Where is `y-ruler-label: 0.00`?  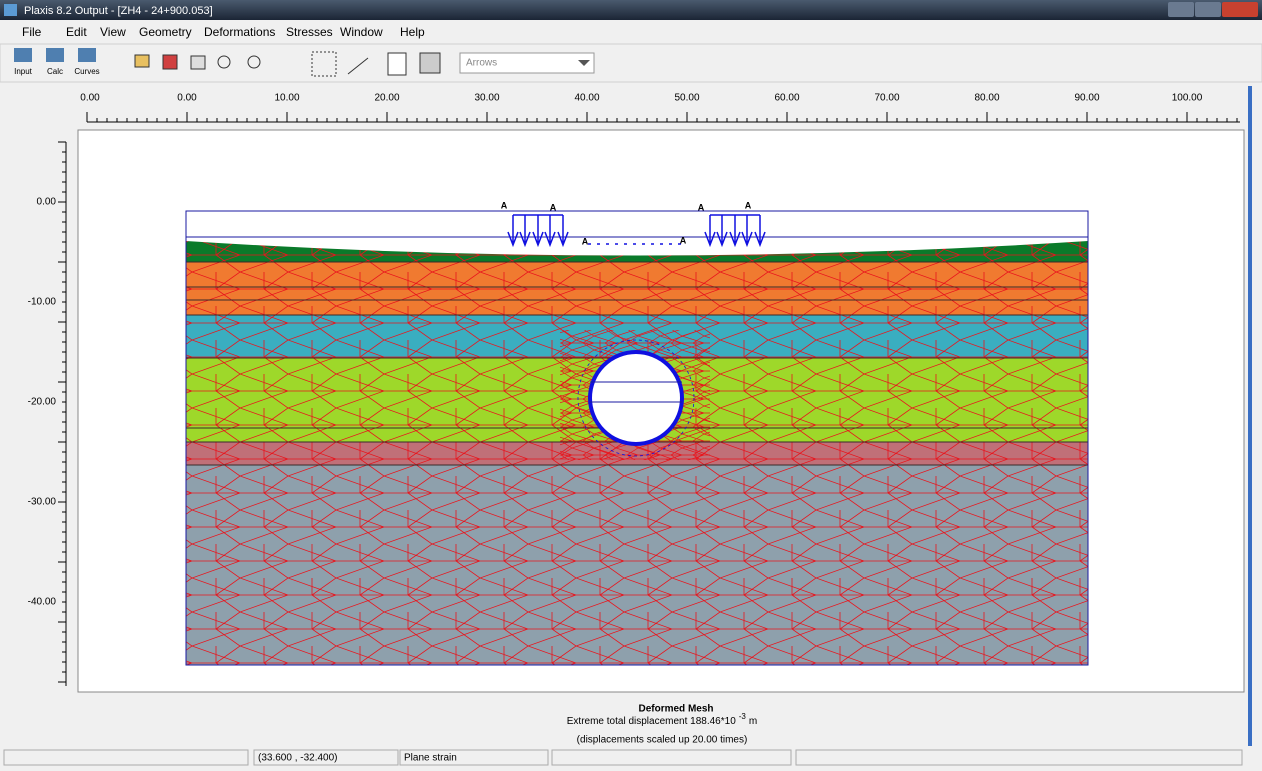 y-ruler-label: 0.00 is located at coordinates (47, 202).